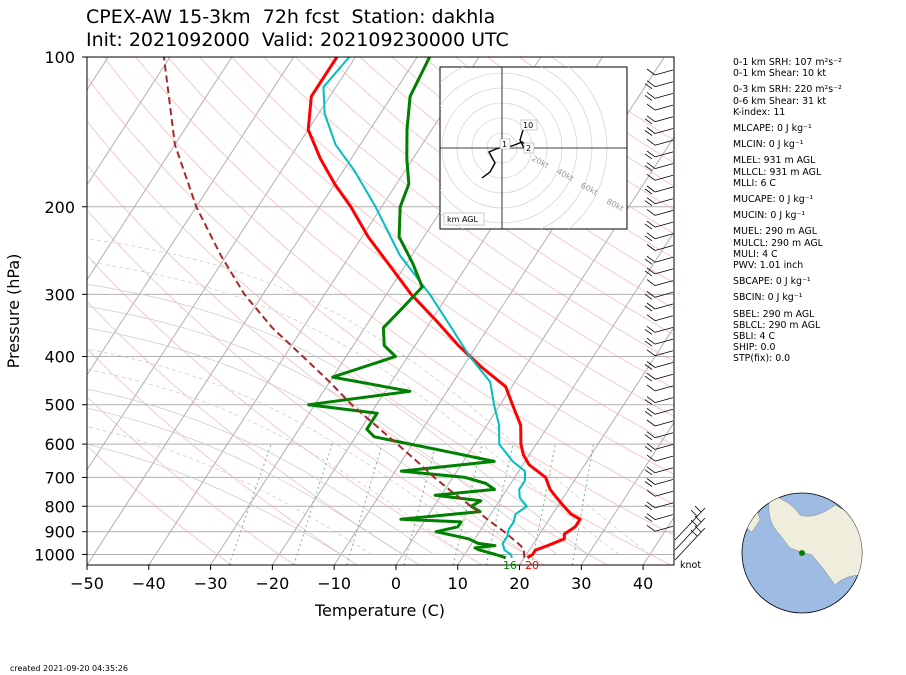  What do you see at coordinates (780, 101) in the screenshot?
I see `index-row: 0-6 km Shear: 31 kt` at bounding box center [780, 101].